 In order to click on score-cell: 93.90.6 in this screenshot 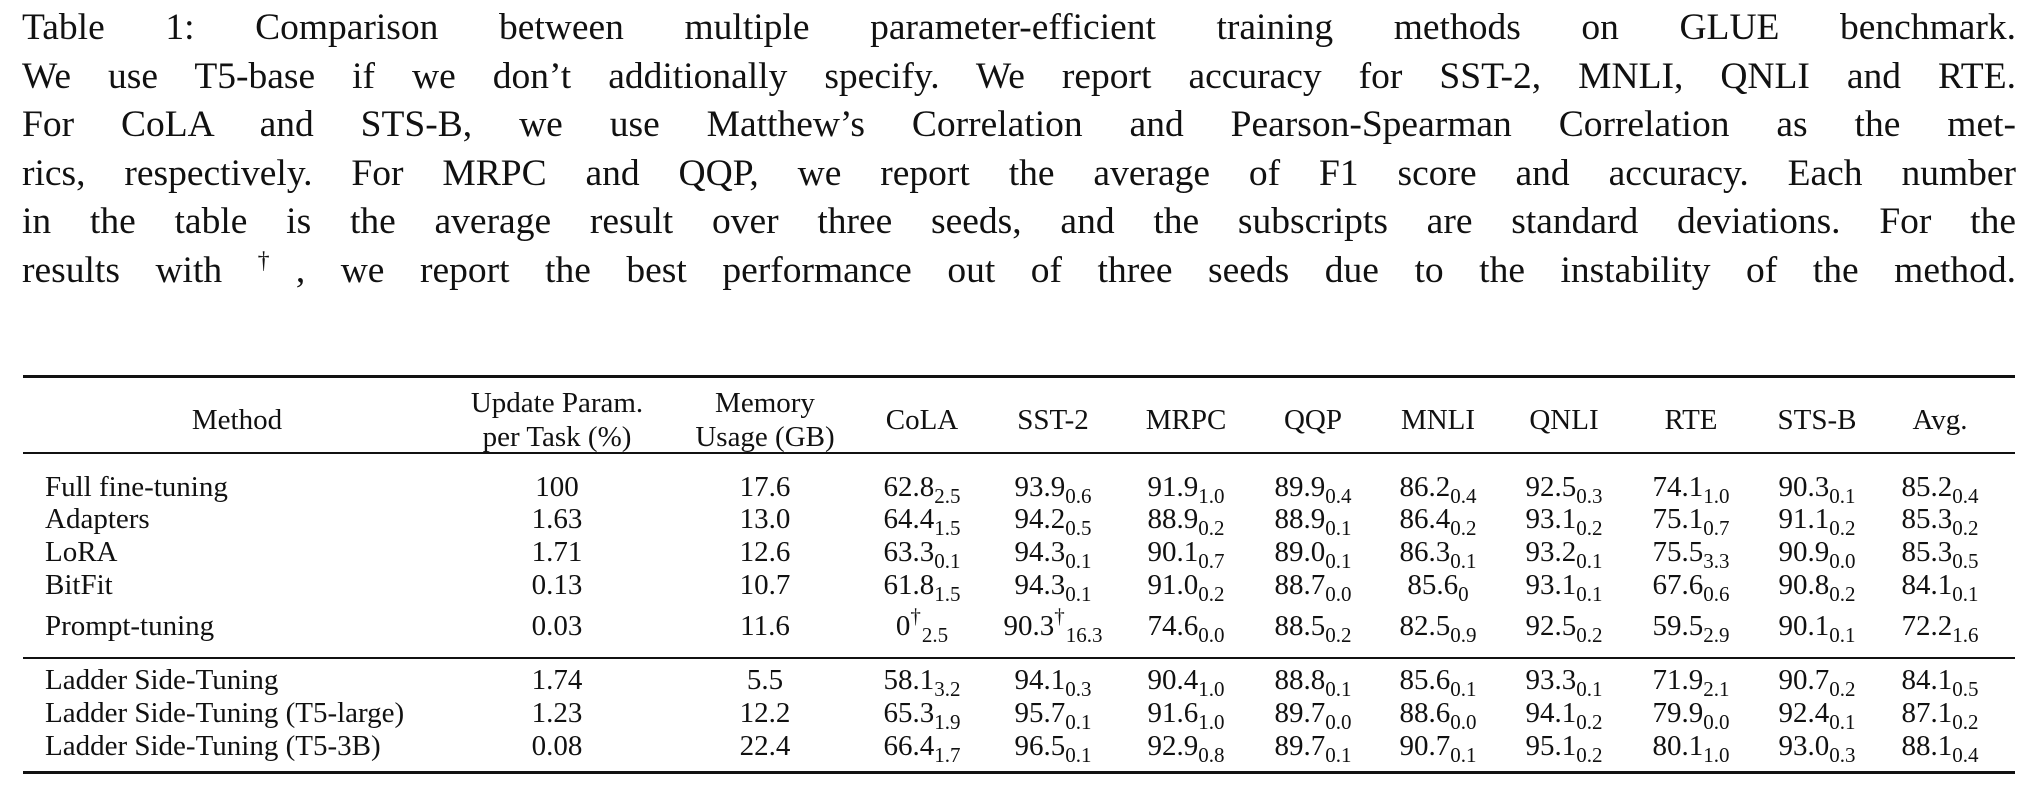, I will do `click(1053, 489)`.